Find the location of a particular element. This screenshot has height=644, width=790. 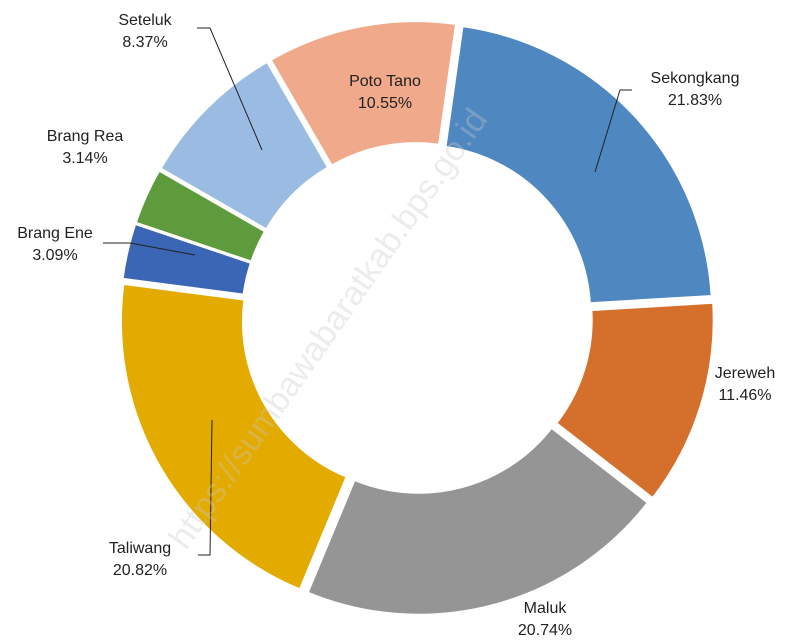

category-label: Seteluk is located at coordinates (145, 20).